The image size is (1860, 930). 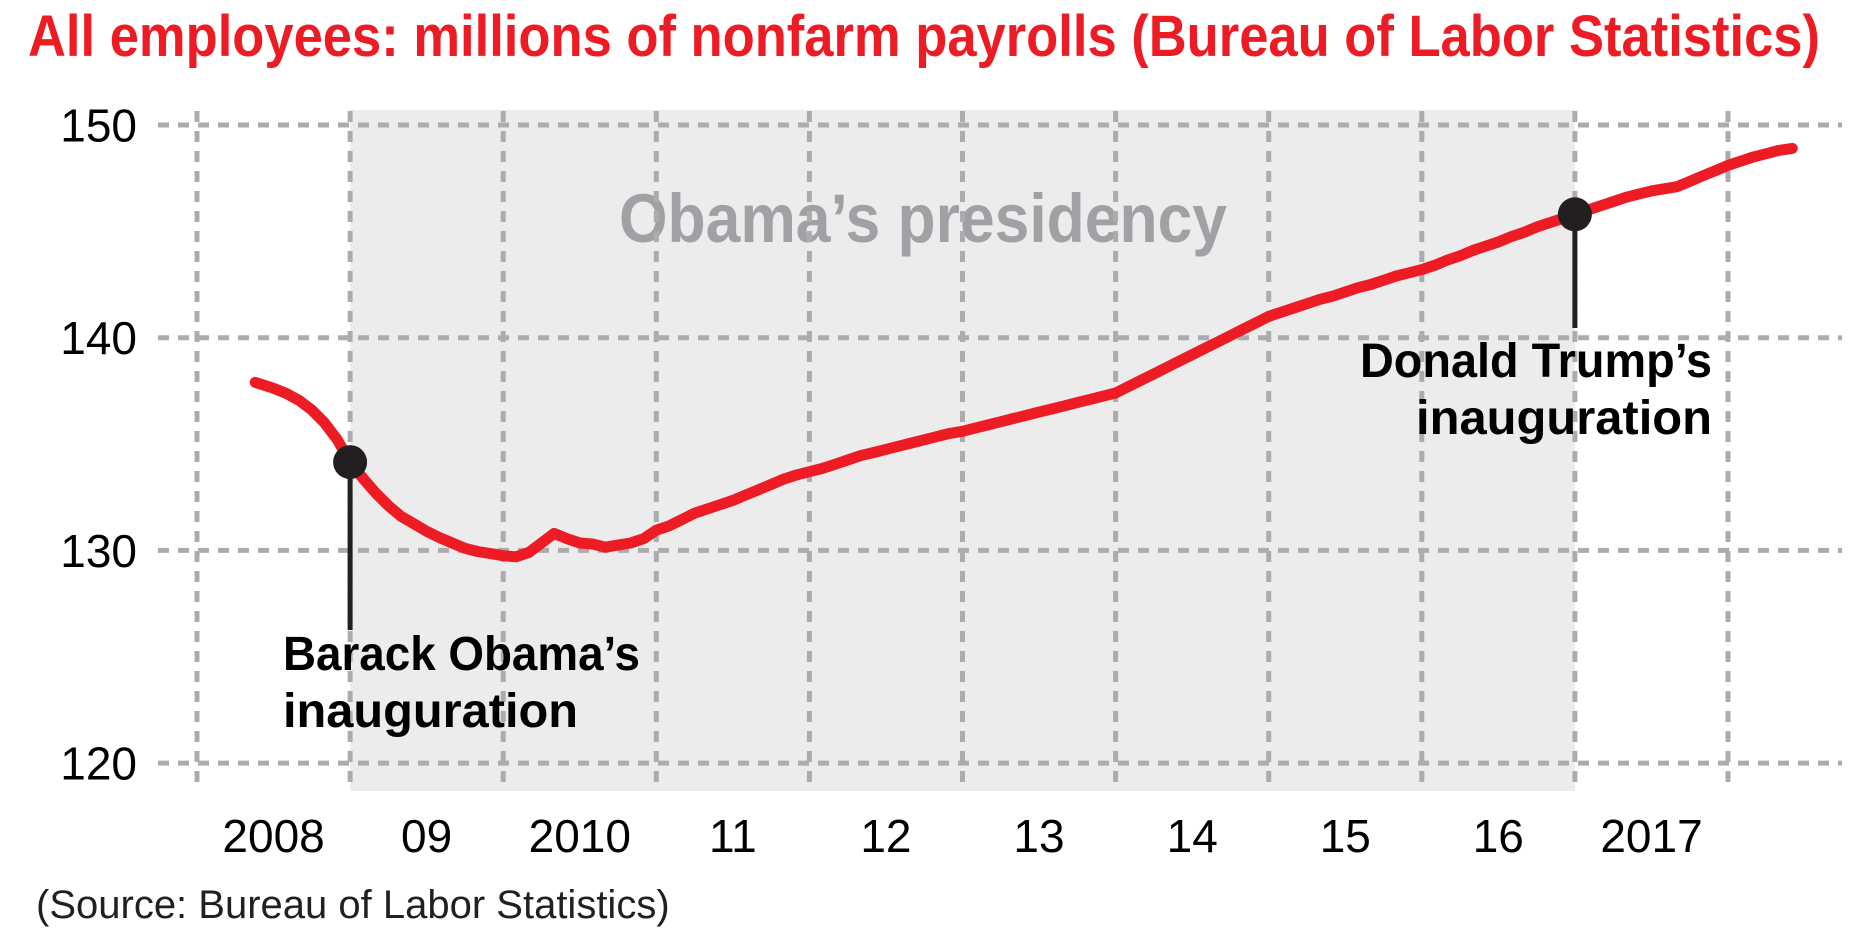 What do you see at coordinates (350, 462) in the screenshot?
I see `obama-inauguration-marker` at bounding box center [350, 462].